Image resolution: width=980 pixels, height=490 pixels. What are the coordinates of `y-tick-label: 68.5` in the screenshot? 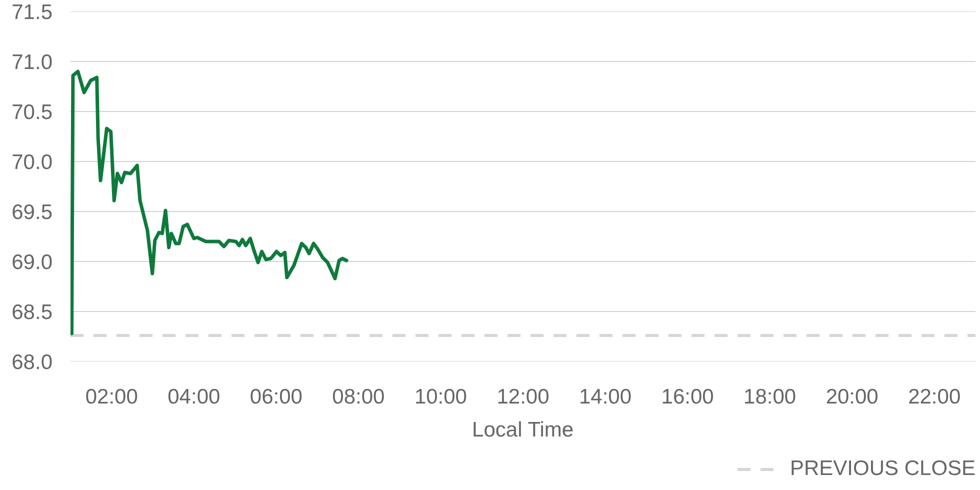 It's located at (32, 312).